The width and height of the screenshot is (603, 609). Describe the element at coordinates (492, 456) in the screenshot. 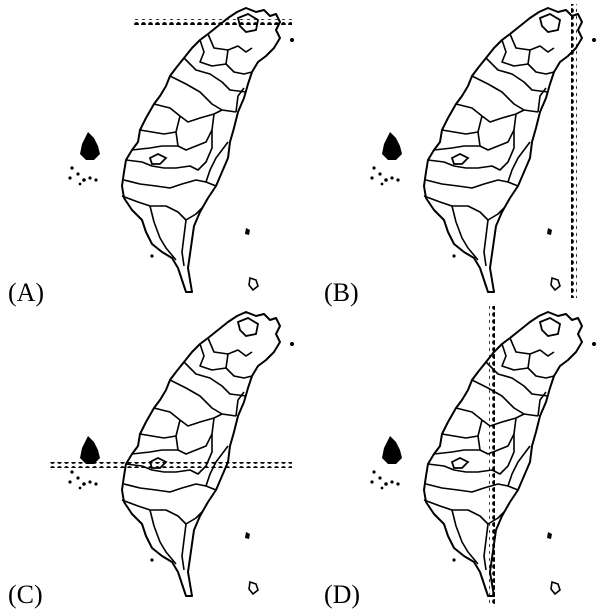

I see `dotted-line-d` at that location.